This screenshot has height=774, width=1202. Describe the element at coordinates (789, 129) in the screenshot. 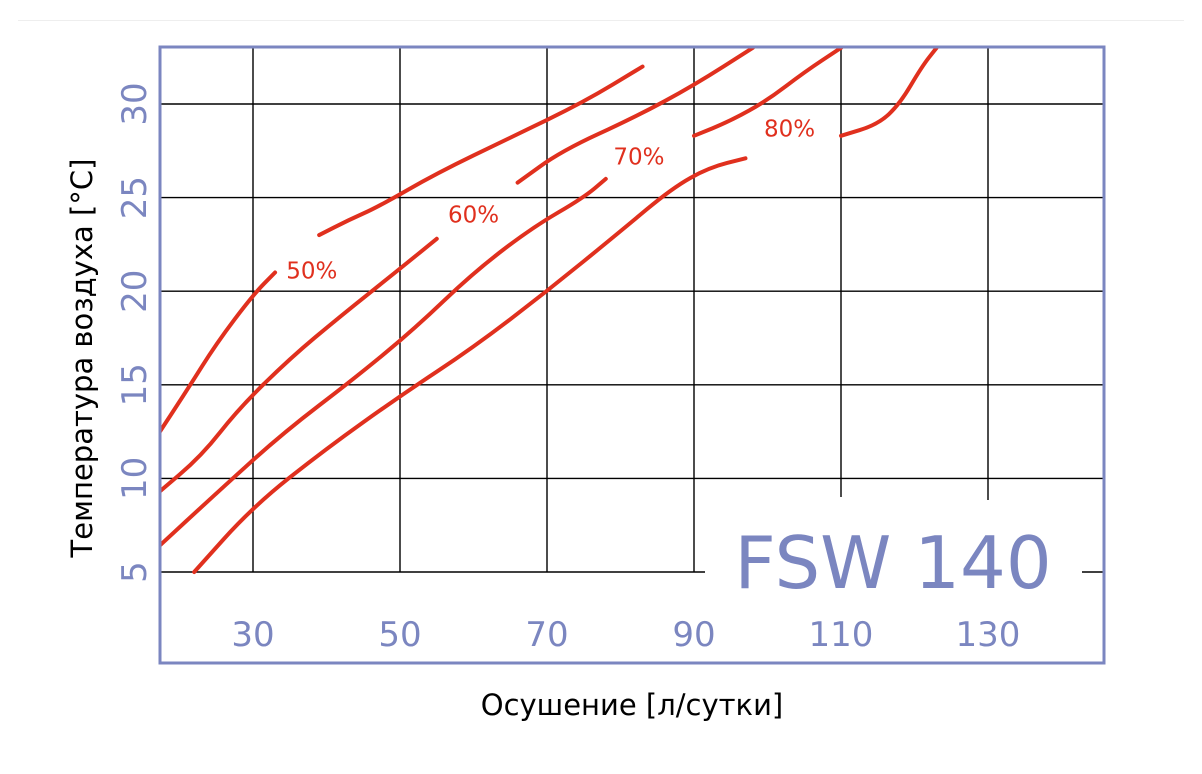

I see `series-label-80pct: 80%` at that location.